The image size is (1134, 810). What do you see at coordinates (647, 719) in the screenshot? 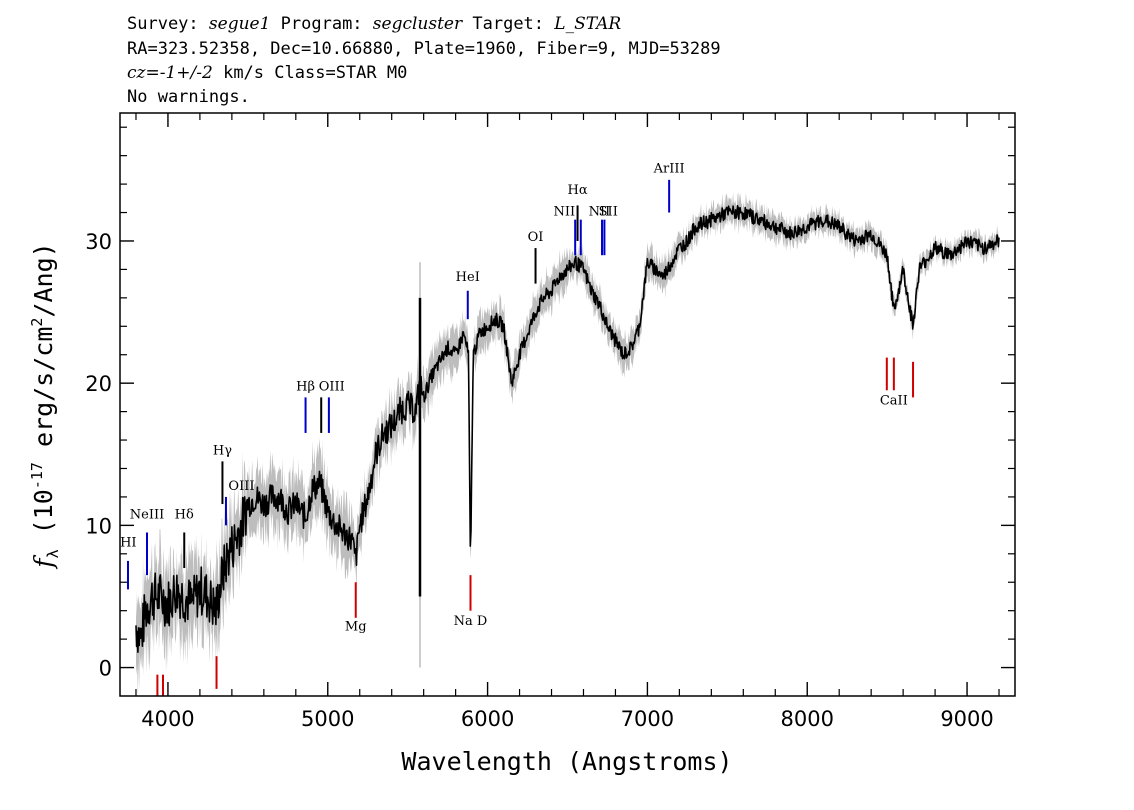
I see `x-tick-label: 7000` at bounding box center [647, 719].